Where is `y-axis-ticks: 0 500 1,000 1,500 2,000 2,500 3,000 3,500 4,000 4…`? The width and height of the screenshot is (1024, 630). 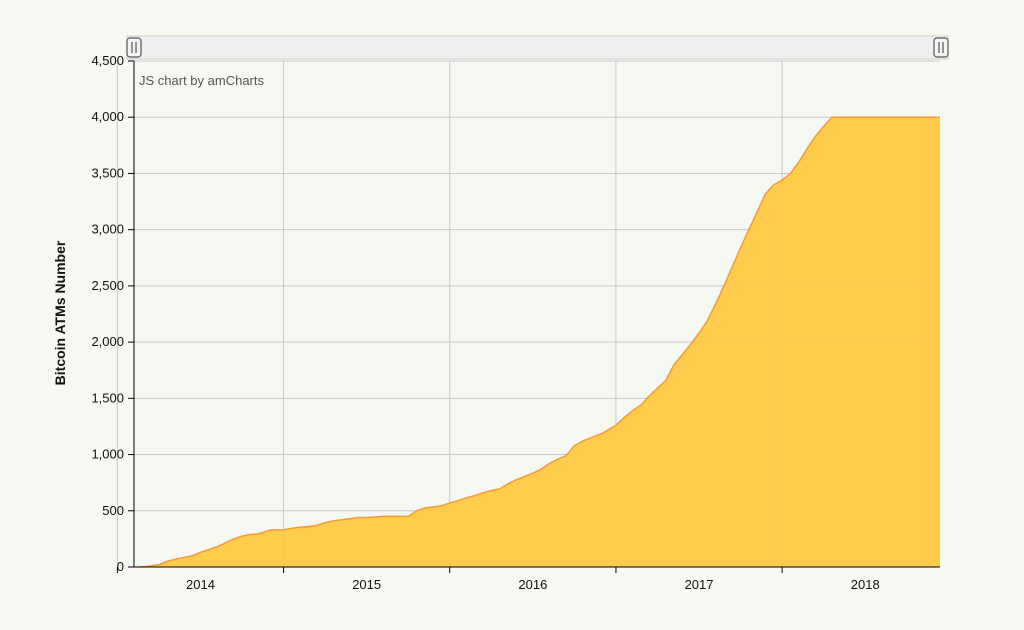
y-axis-ticks: 0 500 1,000 1,500 2,000 2,500 3,000 3,500 4,000 4… is located at coordinates (112, 313).